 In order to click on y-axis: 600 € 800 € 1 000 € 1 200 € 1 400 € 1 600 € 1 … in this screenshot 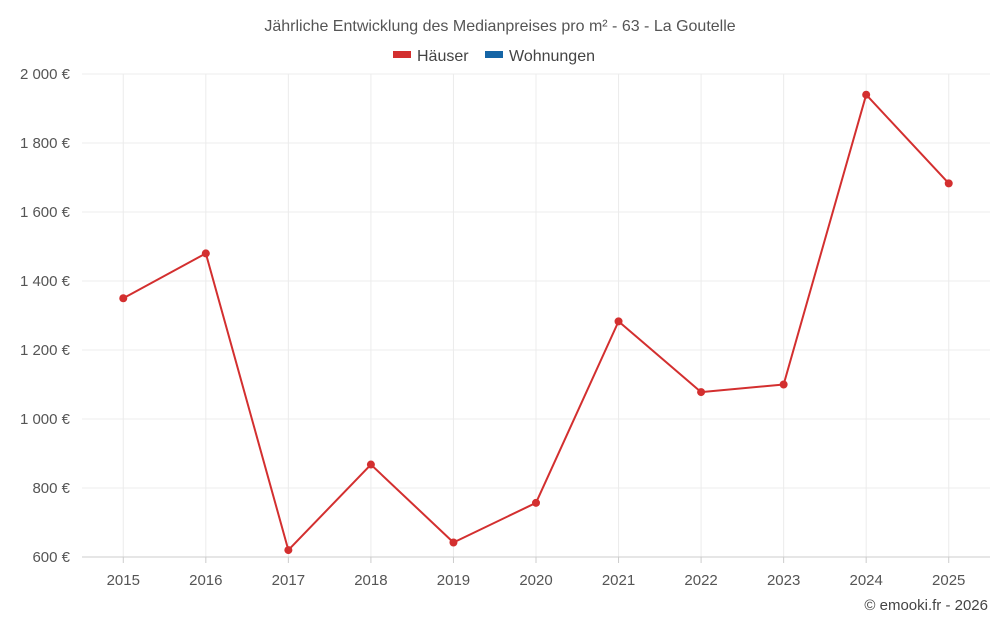, I will do `click(45, 316)`.